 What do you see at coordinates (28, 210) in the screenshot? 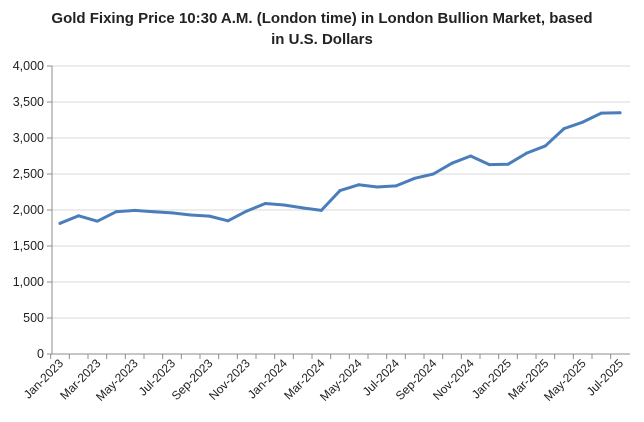
I see `y-tick-label: 2,000` at bounding box center [28, 210].